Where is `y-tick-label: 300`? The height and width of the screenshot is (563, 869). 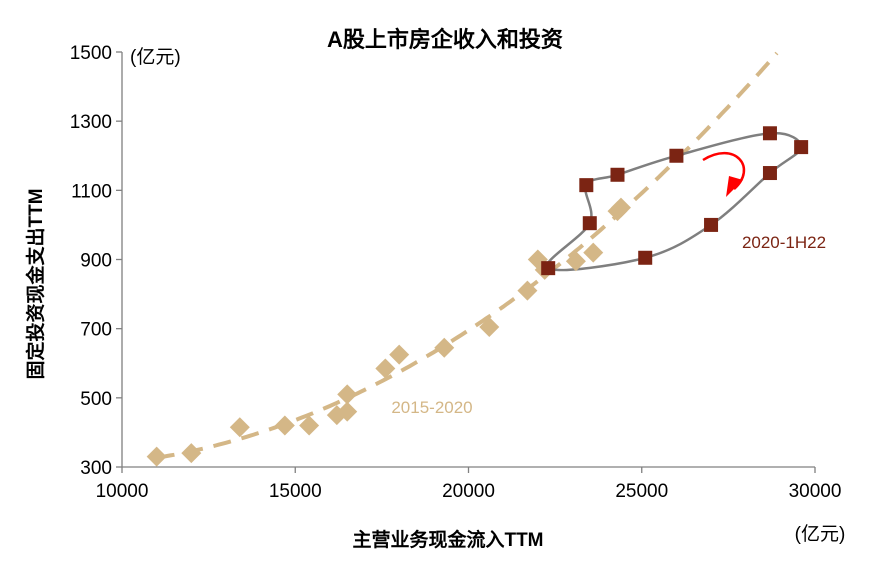
y-tick-label: 300 is located at coordinates (96, 468).